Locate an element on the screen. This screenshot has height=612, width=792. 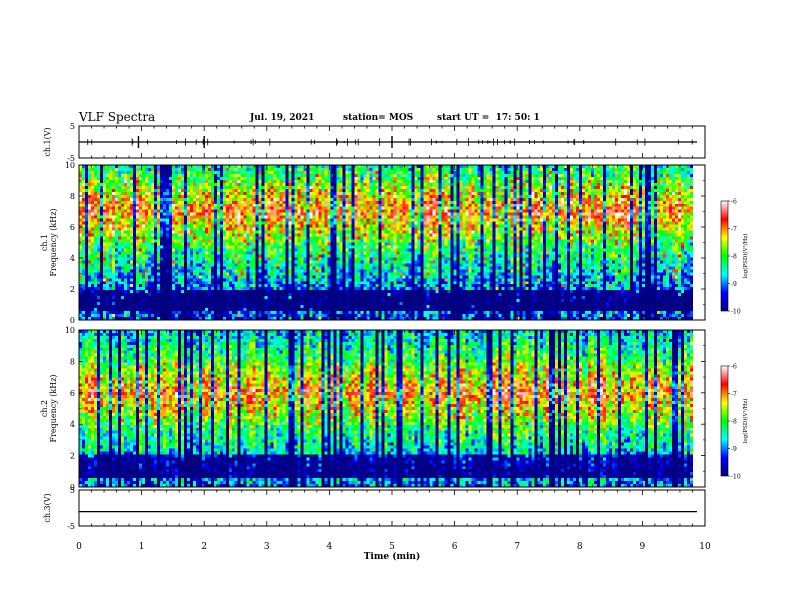
xtick-label: 1 is located at coordinates (142, 547).